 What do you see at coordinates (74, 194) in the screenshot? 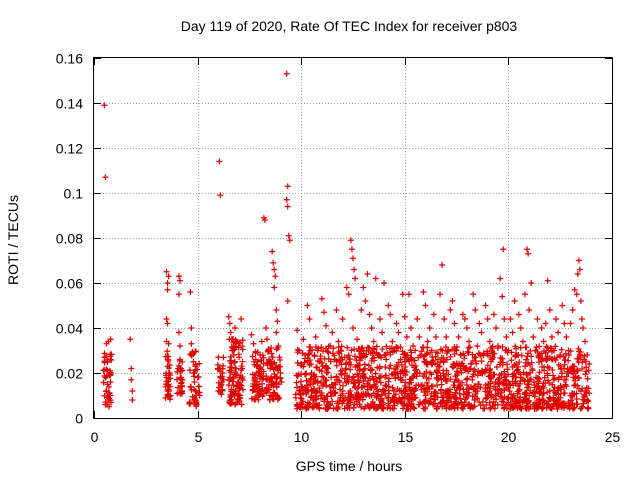
I see `y-tick-label: 0.1` at bounding box center [74, 194].